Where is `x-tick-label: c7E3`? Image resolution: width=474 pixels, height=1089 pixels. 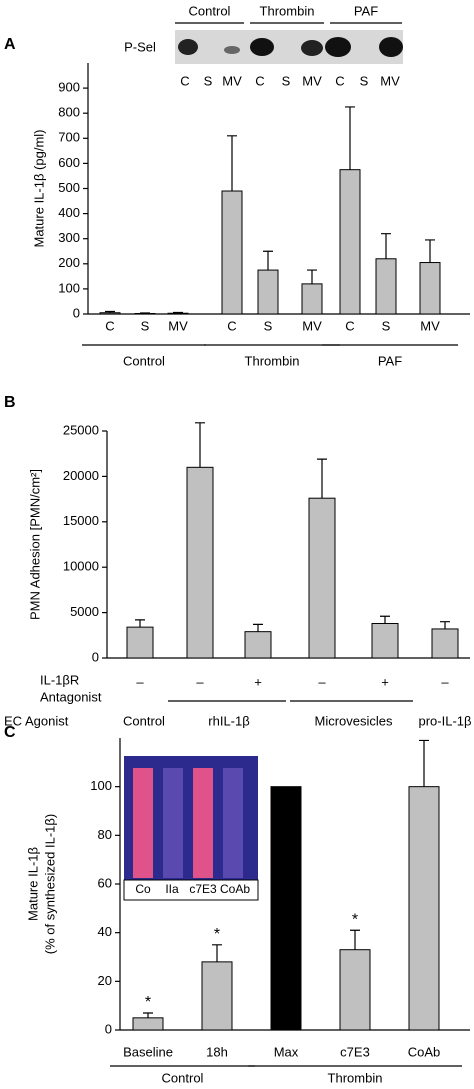 x-tick-label: c7E3 is located at coordinates (355, 1051).